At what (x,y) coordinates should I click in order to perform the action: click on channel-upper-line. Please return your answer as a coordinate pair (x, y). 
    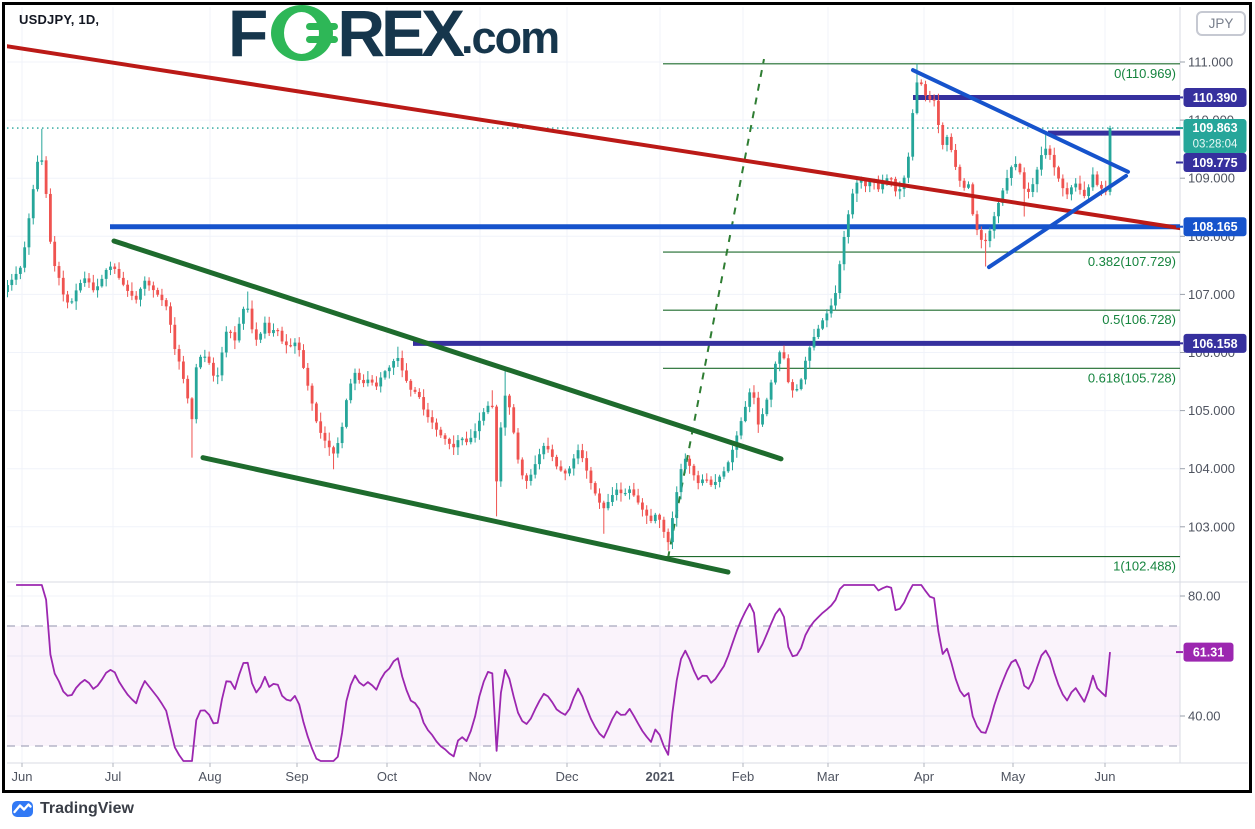
    Looking at the image, I should click on (447, 350).